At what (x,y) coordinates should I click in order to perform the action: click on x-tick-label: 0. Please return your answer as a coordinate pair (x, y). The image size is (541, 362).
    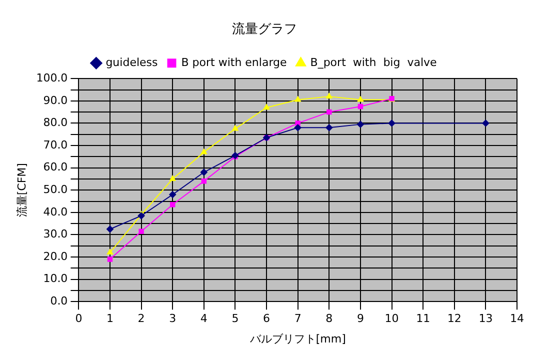
    Looking at the image, I should click on (78, 319).